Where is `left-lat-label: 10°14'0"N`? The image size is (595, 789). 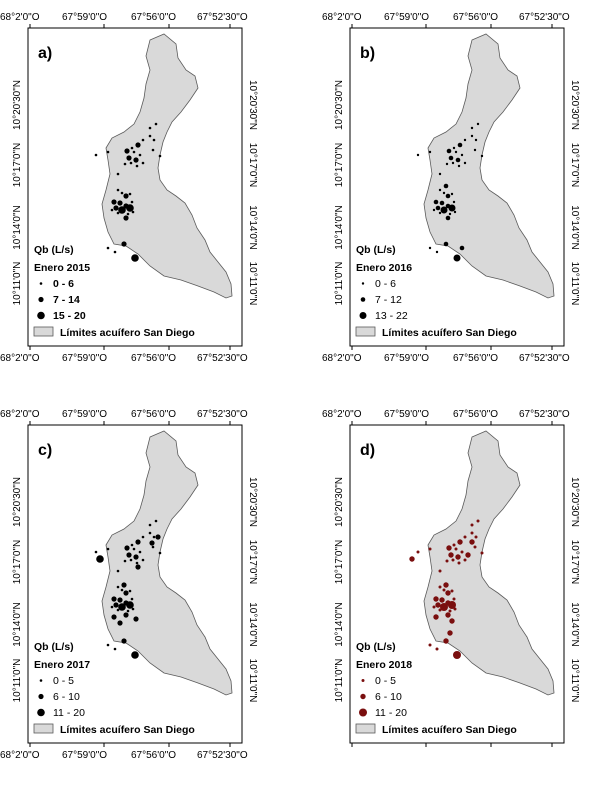
left-lat-label: 10°14'0"N is located at coordinates (17, 227).